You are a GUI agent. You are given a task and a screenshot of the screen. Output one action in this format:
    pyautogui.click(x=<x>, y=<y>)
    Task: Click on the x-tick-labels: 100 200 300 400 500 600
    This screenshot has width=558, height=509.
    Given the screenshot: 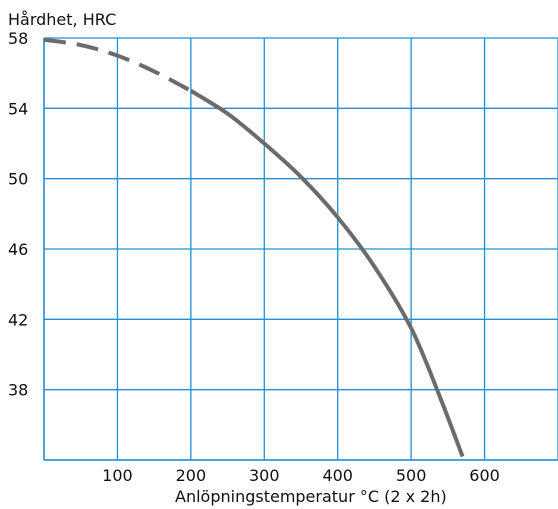 What is the action you would take?
    pyautogui.click(x=301, y=475)
    